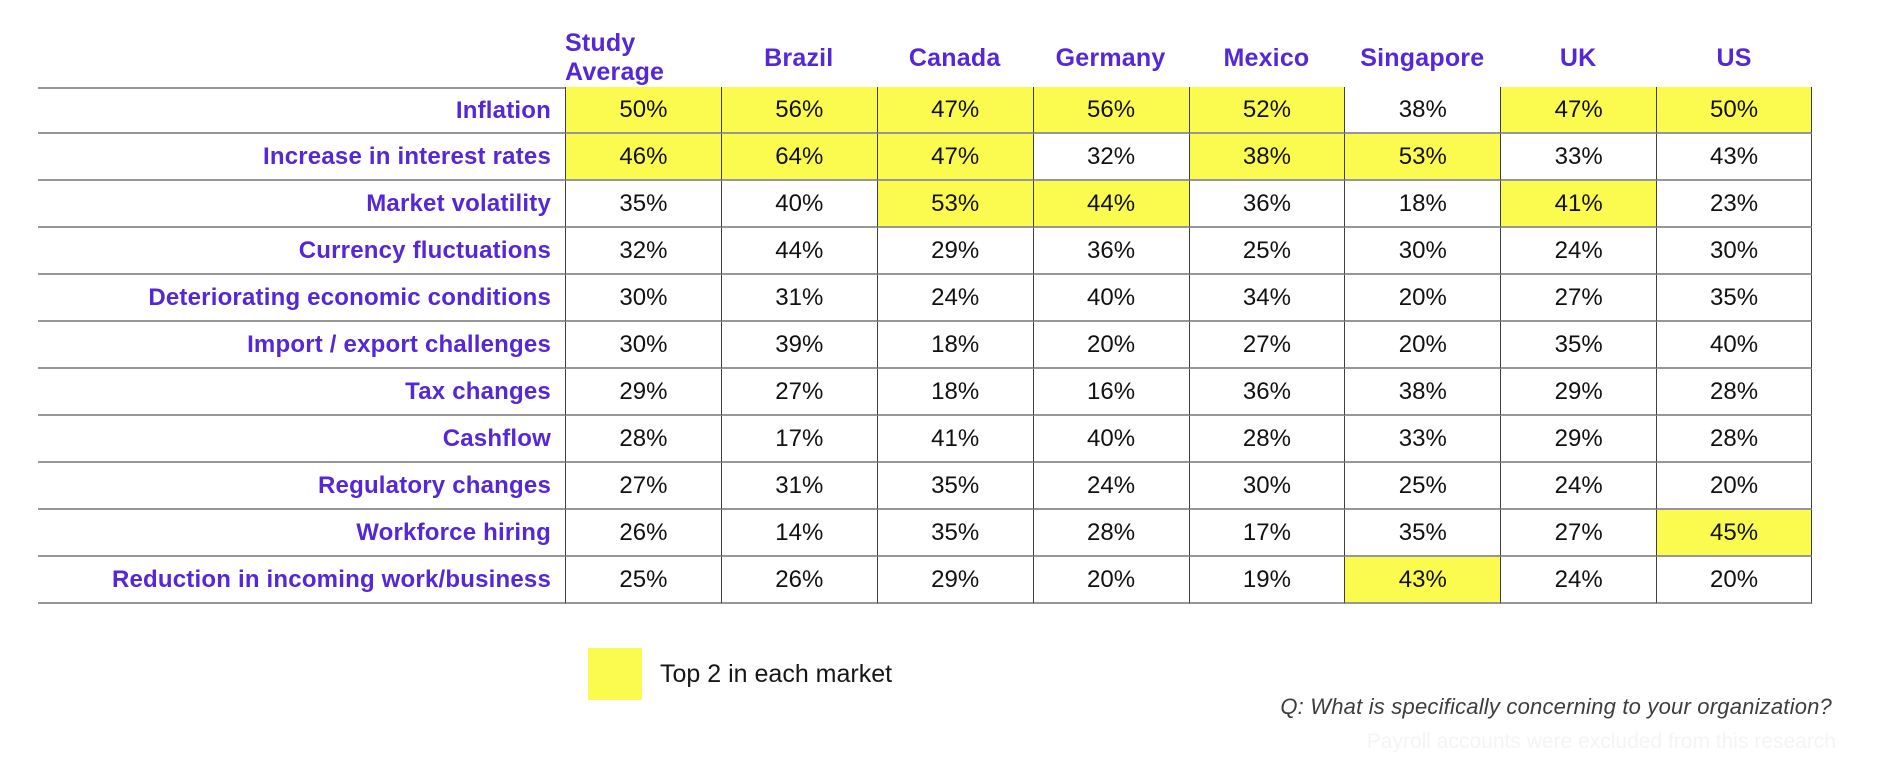 The width and height of the screenshot is (1884, 762). What do you see at coordinates (1266, 580) in the screenshot?
I see `table-cell: 19%` at bounding box center [1266, 580].